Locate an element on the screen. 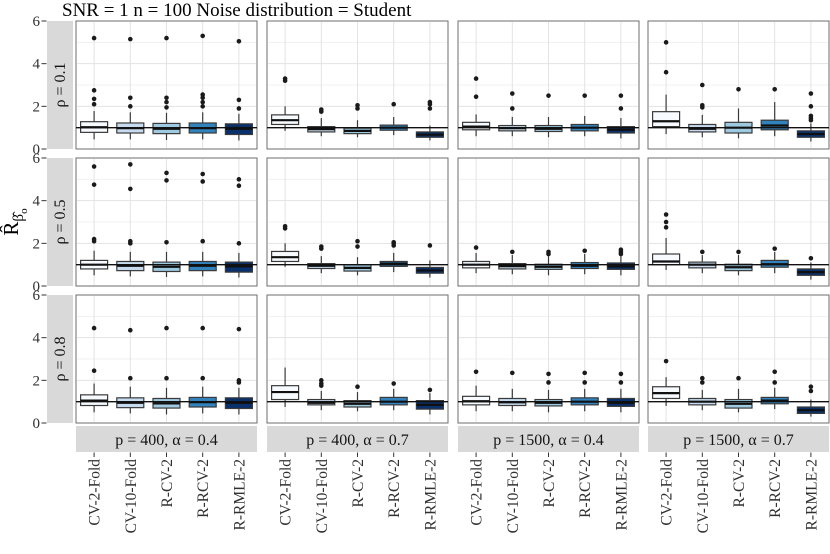 The image size is (830, 554). x-tick-label: R-RCV-2 is located at coordinates (585, 488).